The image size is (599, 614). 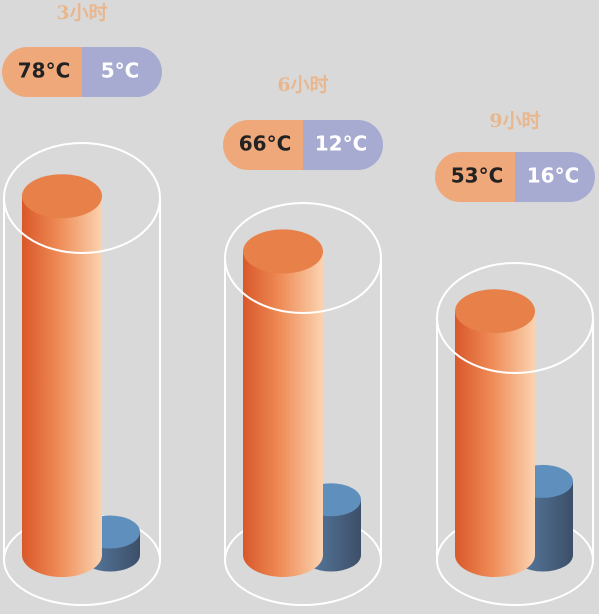 I want to click on hot-label: 66°C, so click(x=265, y=144).